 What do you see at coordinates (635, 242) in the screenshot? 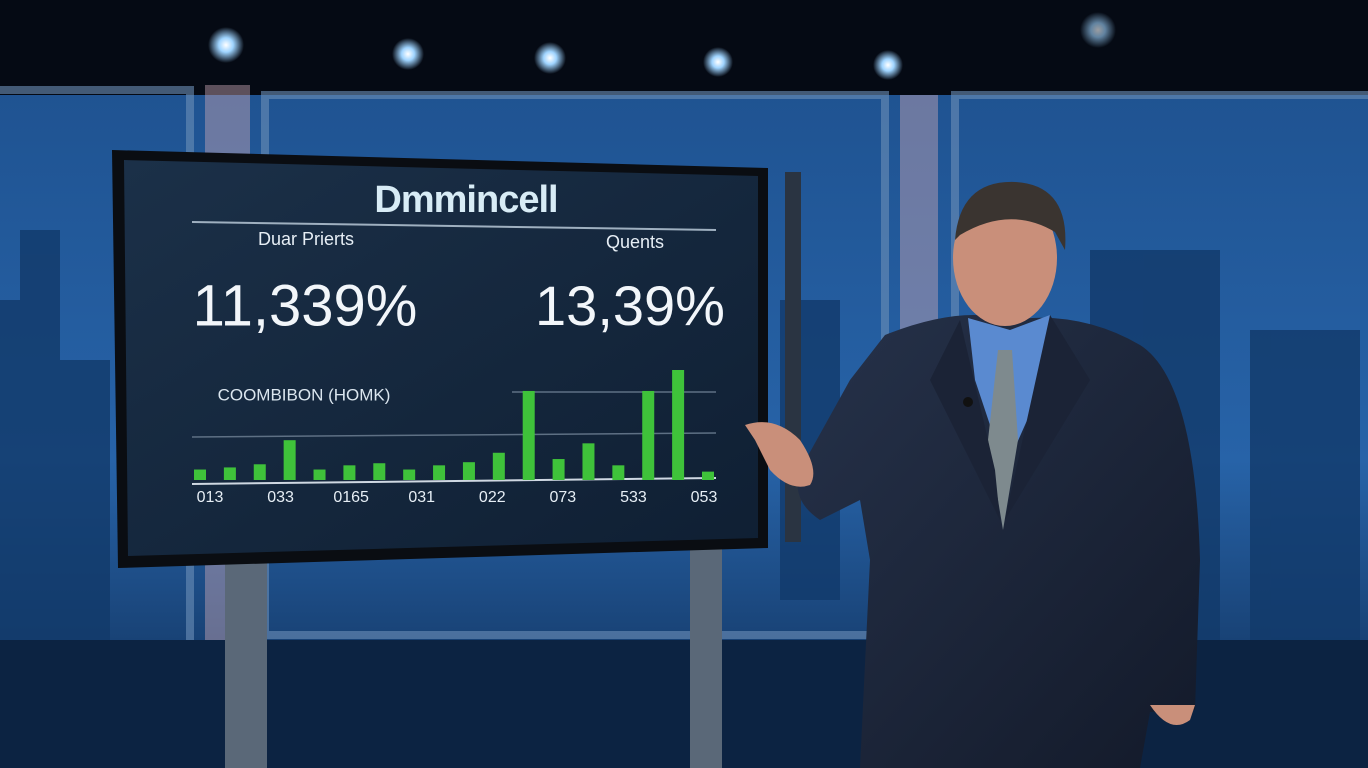
I see `right-label: Quents` at bounding box center [635, 242].